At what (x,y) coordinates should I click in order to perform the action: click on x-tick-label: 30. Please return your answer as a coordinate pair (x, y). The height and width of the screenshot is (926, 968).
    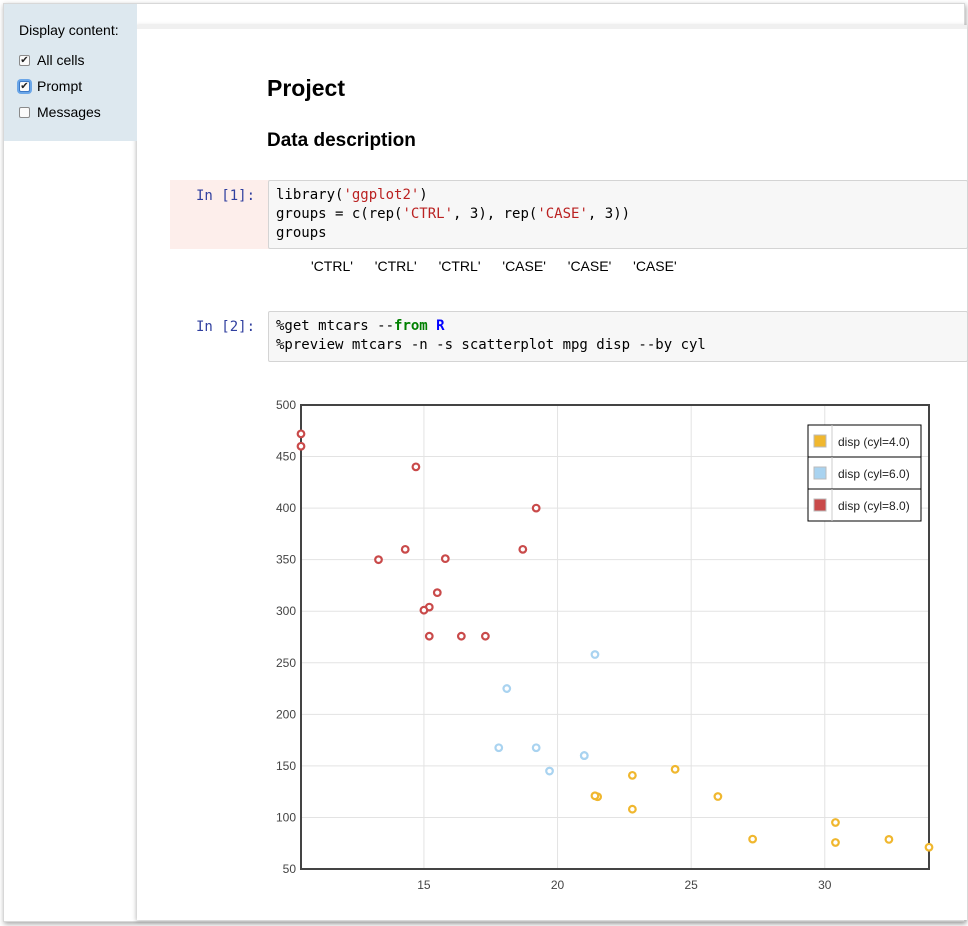
    Looking at the image, I should click on (825, 885).